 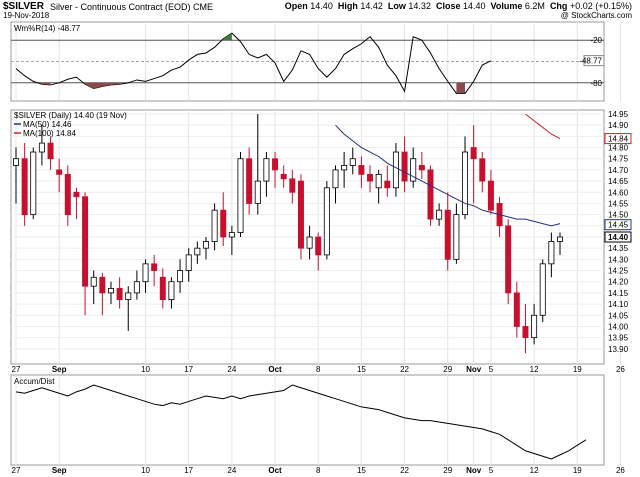 I want to click on x-tick-label: 26, so click(x=620, y=369).